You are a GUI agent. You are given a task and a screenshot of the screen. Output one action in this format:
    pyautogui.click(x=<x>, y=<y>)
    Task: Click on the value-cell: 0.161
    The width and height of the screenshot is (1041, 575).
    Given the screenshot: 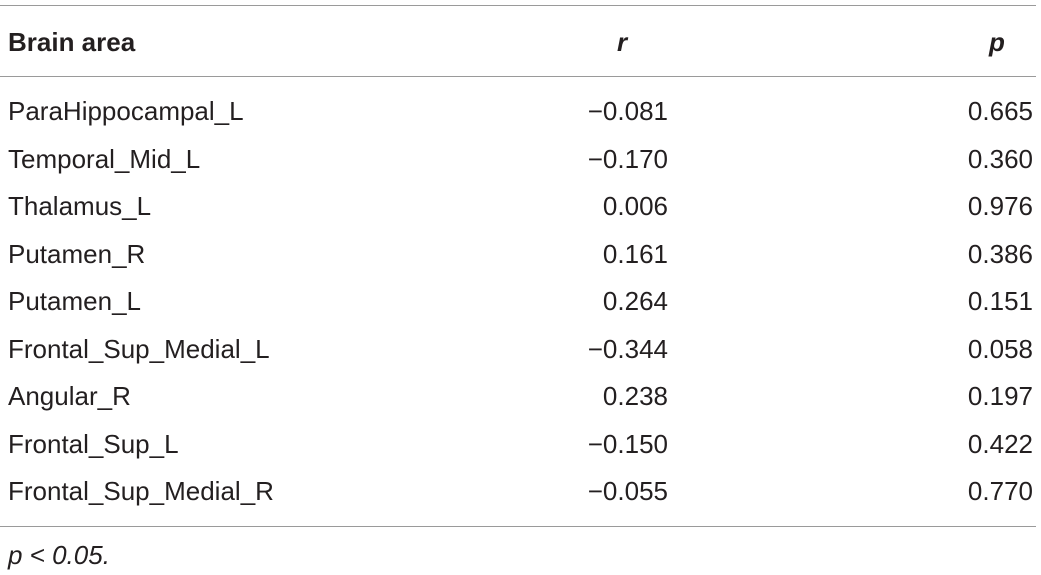 What is the action you would take?
    pyautogui.click(x=635, y=253)
    